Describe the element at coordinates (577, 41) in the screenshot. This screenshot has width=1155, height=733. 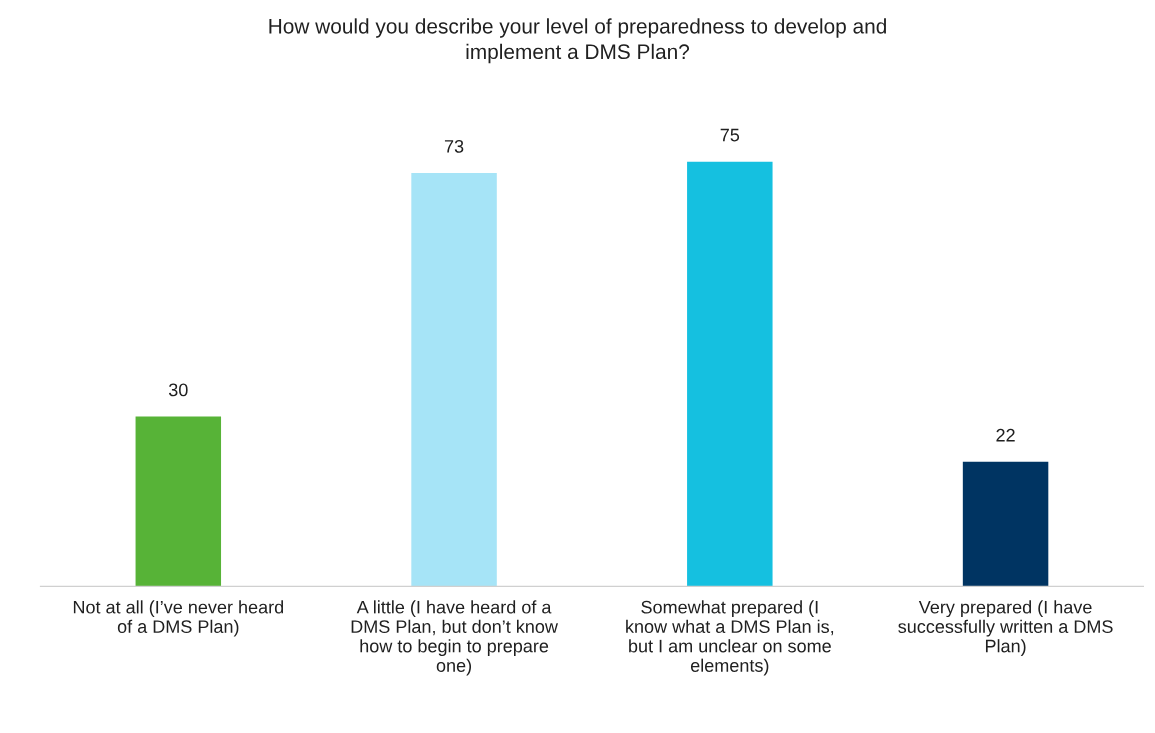
I see `chart-title: How would you describe your level of preparedness to develop and implement a DMS Plan?` at that location.